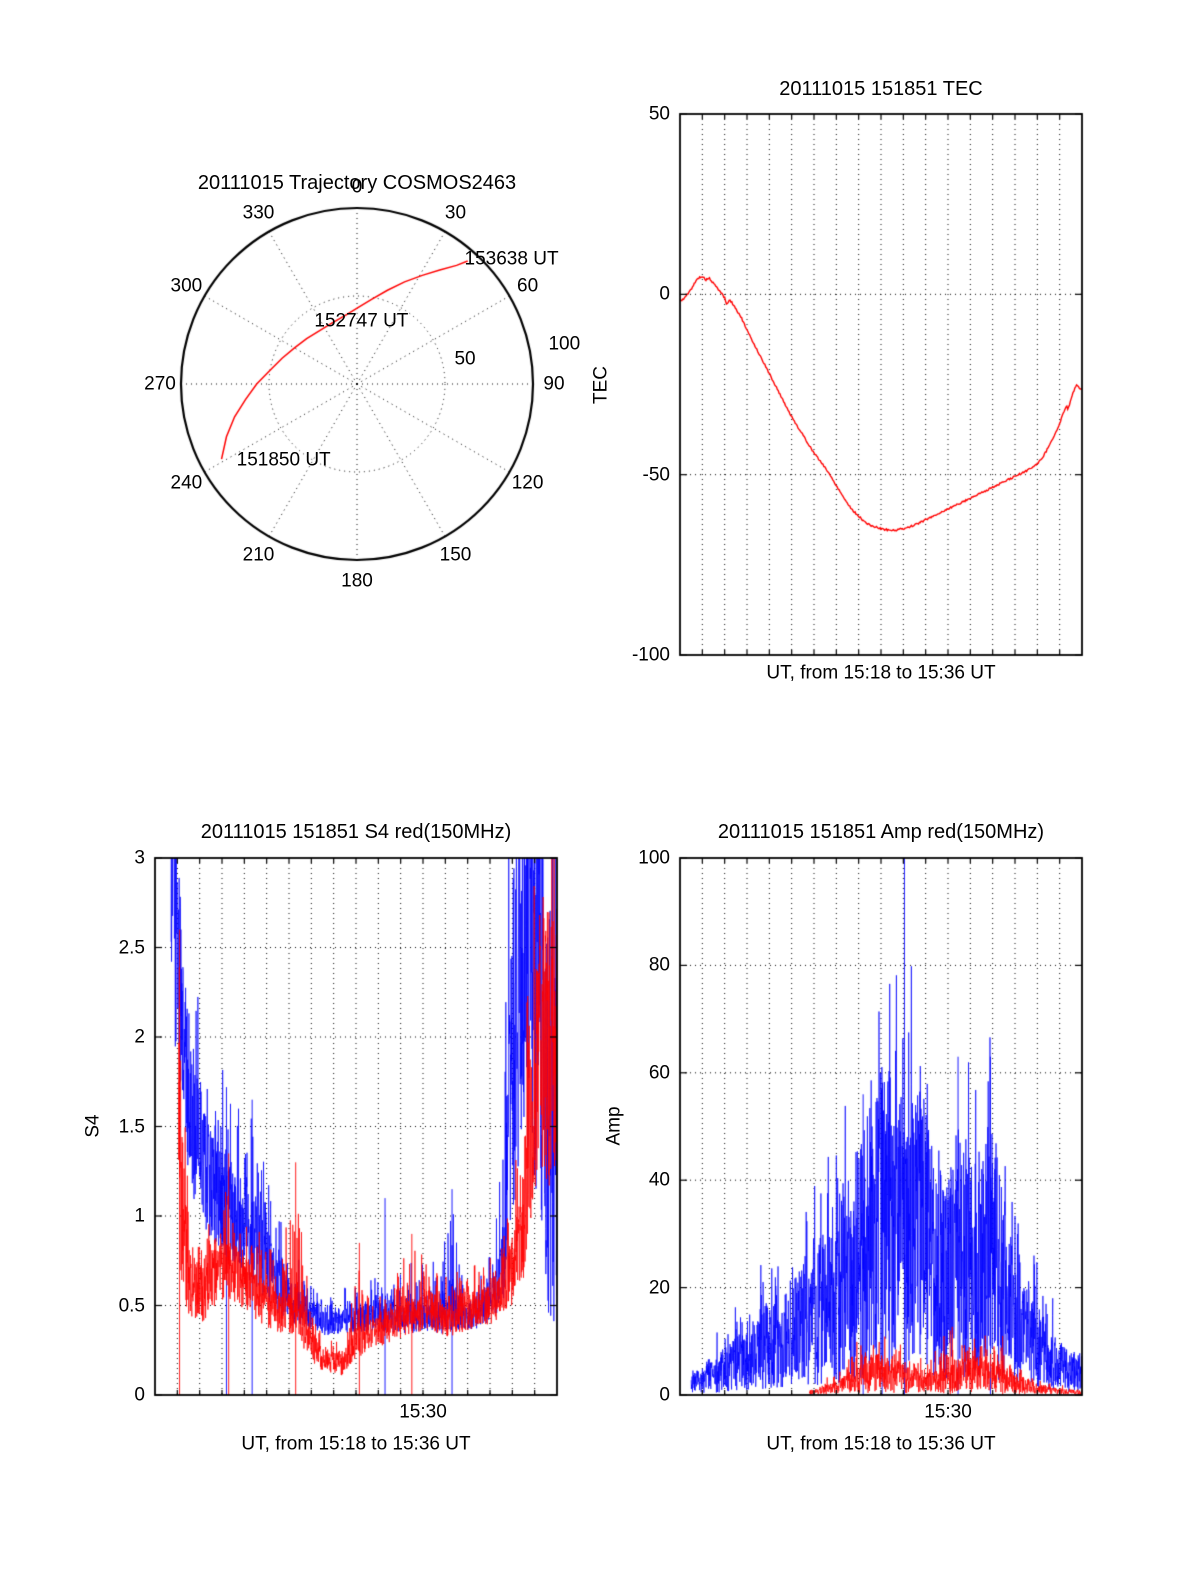  I want to click on amp-plot-title: 20111015 151851 Amp red(150MHz), so click(881, 832).